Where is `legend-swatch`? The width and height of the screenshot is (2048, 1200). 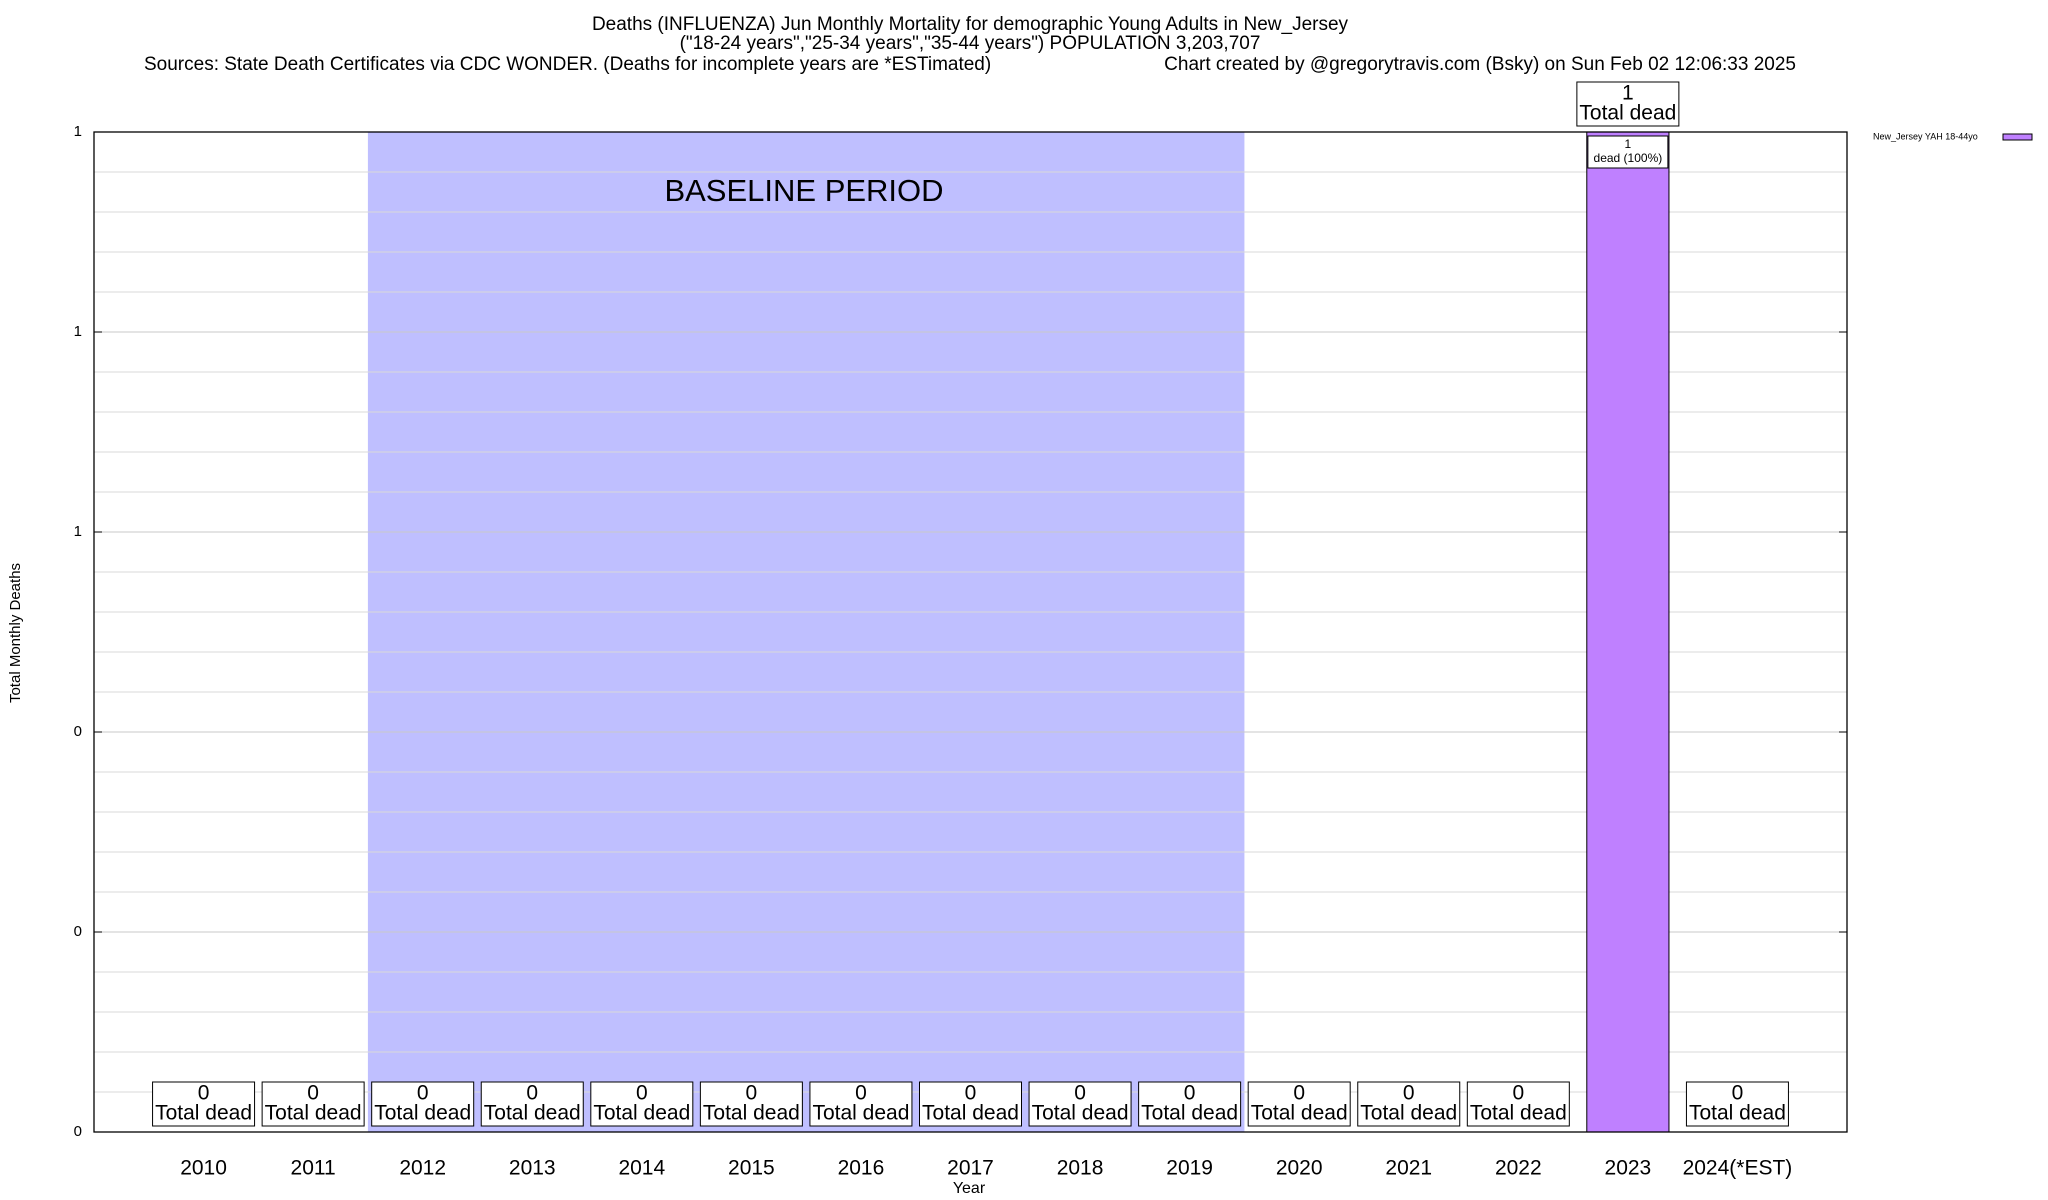
legend-swatch is located at coordinates (2017, 137).